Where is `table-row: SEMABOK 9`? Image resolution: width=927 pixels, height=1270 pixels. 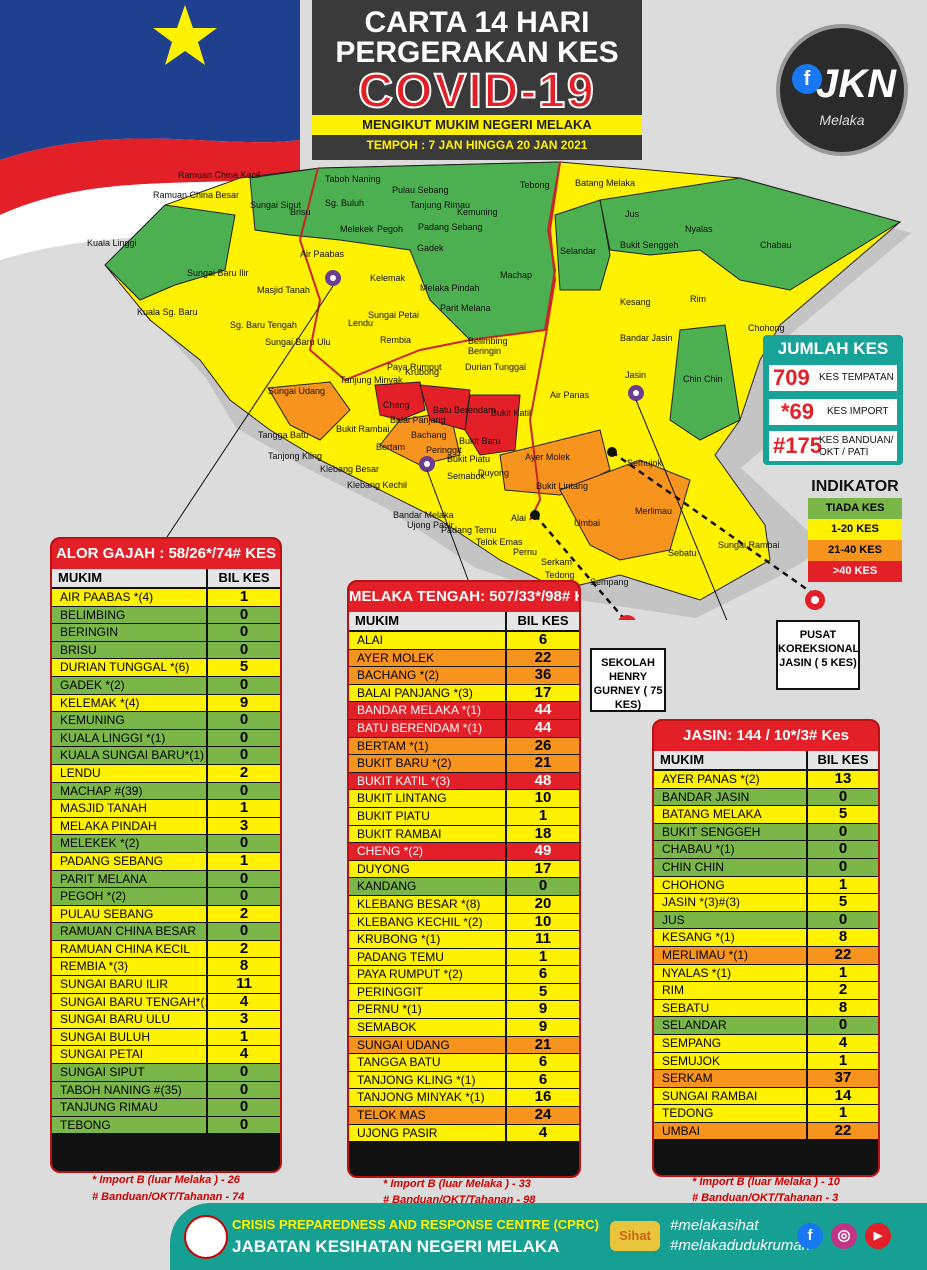 table-row: SEMABOK 9 is located at coordinates (464, 1027).